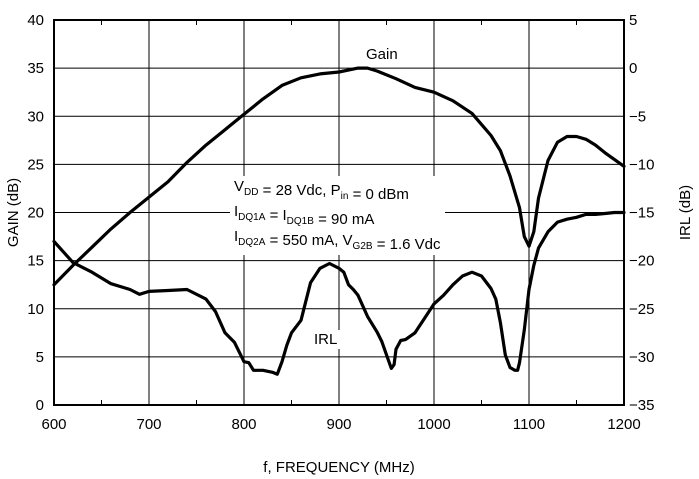  What do you see at coordinates (633, 20) in the screenshot?
I see `right-y-tick-label: 5` at bounding box center [633, 20].